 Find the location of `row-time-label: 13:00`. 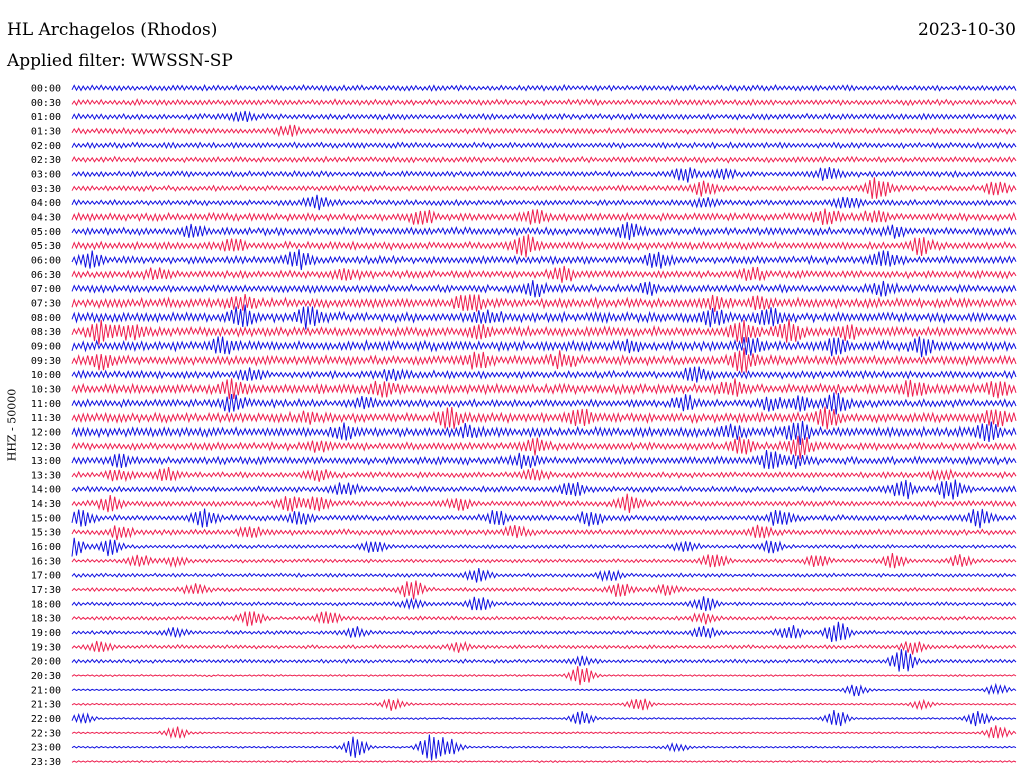

row-time-label: 13:00 is located at coordinates (46, 461).